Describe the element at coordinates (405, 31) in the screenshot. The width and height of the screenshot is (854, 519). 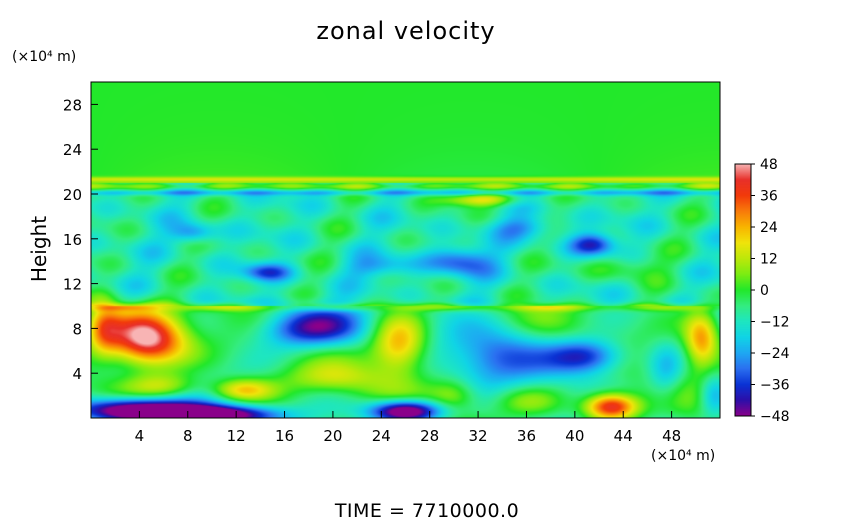
I see `chart-title: zonal velocity` at that location.